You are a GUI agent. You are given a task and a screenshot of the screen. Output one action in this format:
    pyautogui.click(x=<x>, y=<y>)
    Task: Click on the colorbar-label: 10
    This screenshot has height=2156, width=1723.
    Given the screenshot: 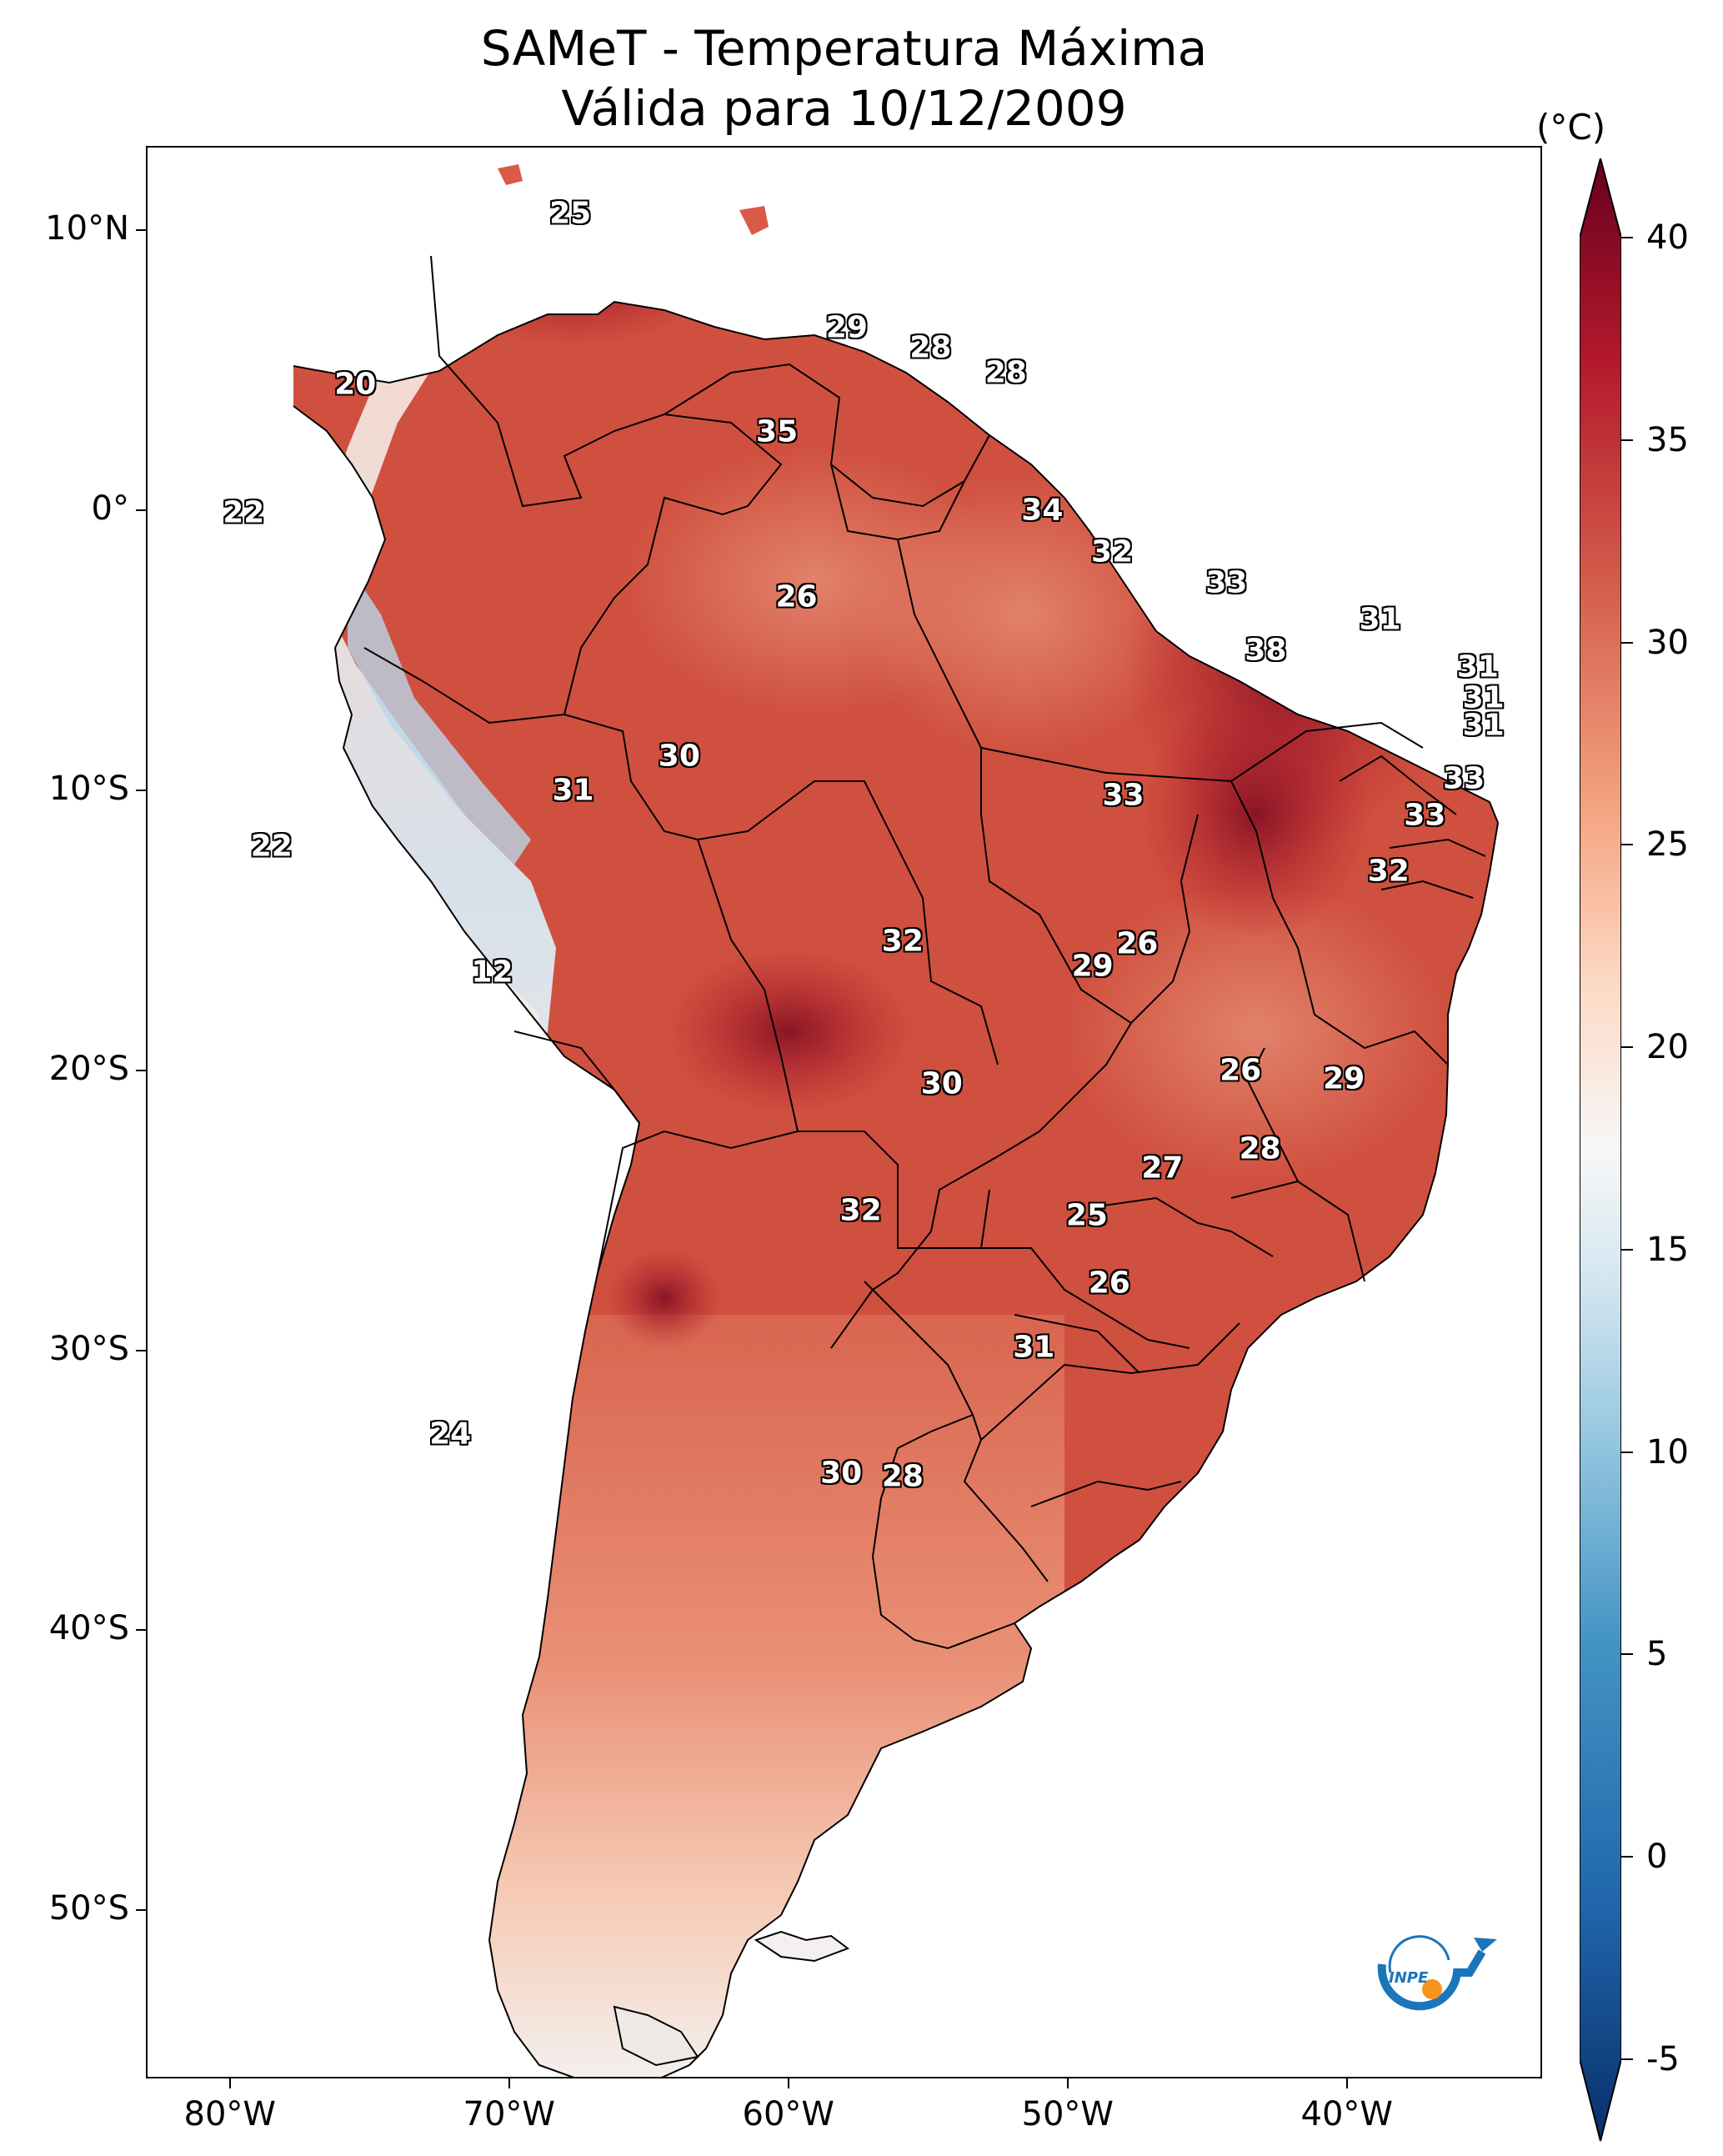 What is the action you would take?
    pyautogui.click(x=1667, y=1452)
    